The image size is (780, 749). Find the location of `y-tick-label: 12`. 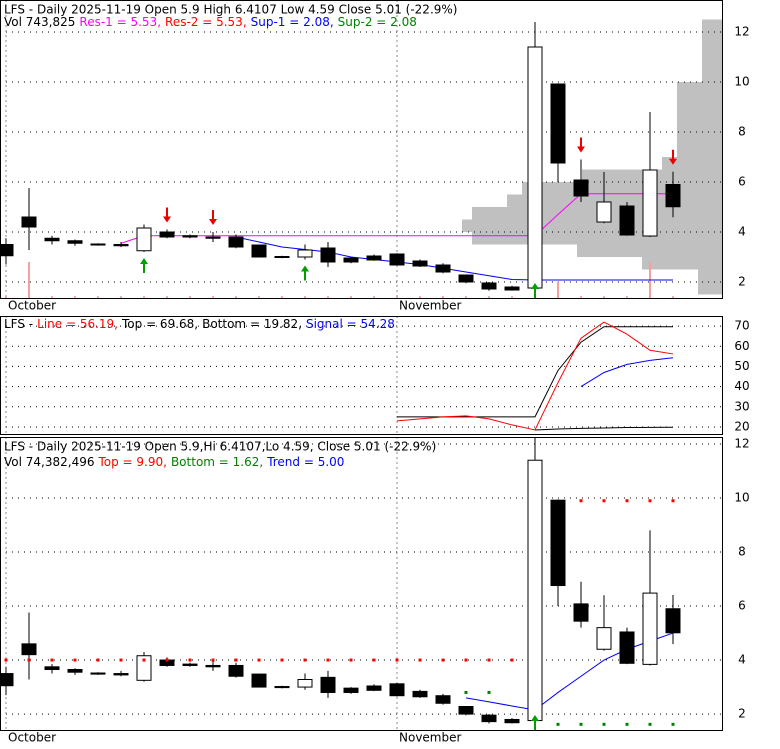

y-tick-label: 12 is located at coordinates (741, 32).